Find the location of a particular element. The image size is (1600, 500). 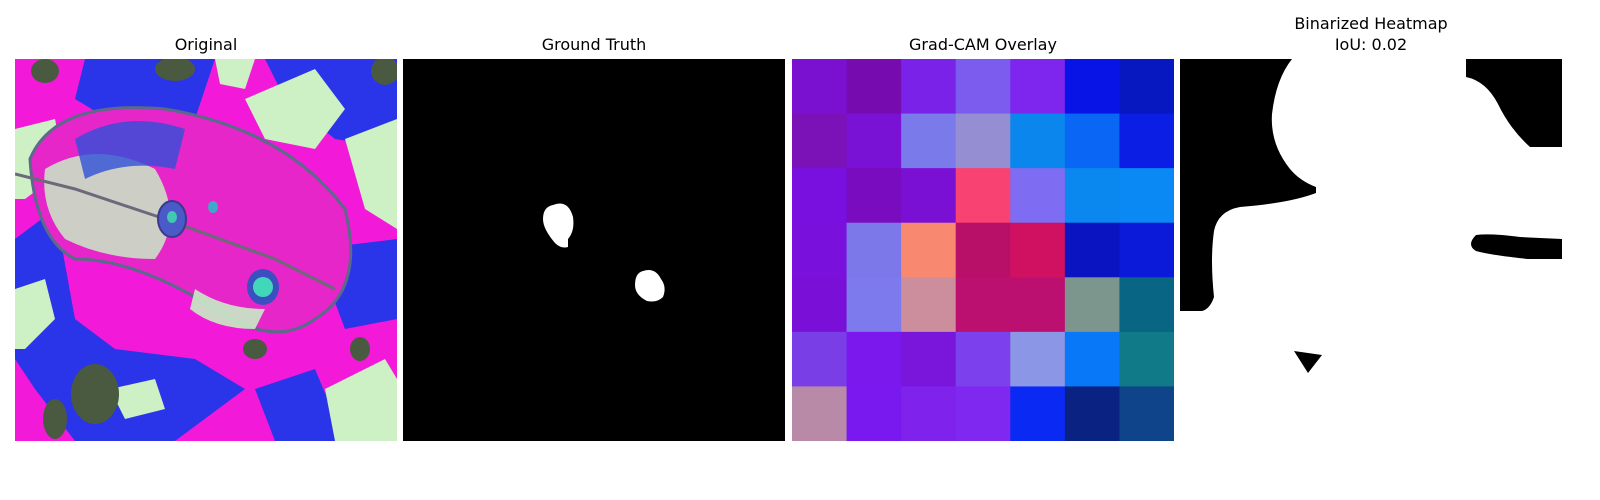

binarized-title: Binarized Heatmap IoU: 0.02 is located at coordinates (1371, 34).